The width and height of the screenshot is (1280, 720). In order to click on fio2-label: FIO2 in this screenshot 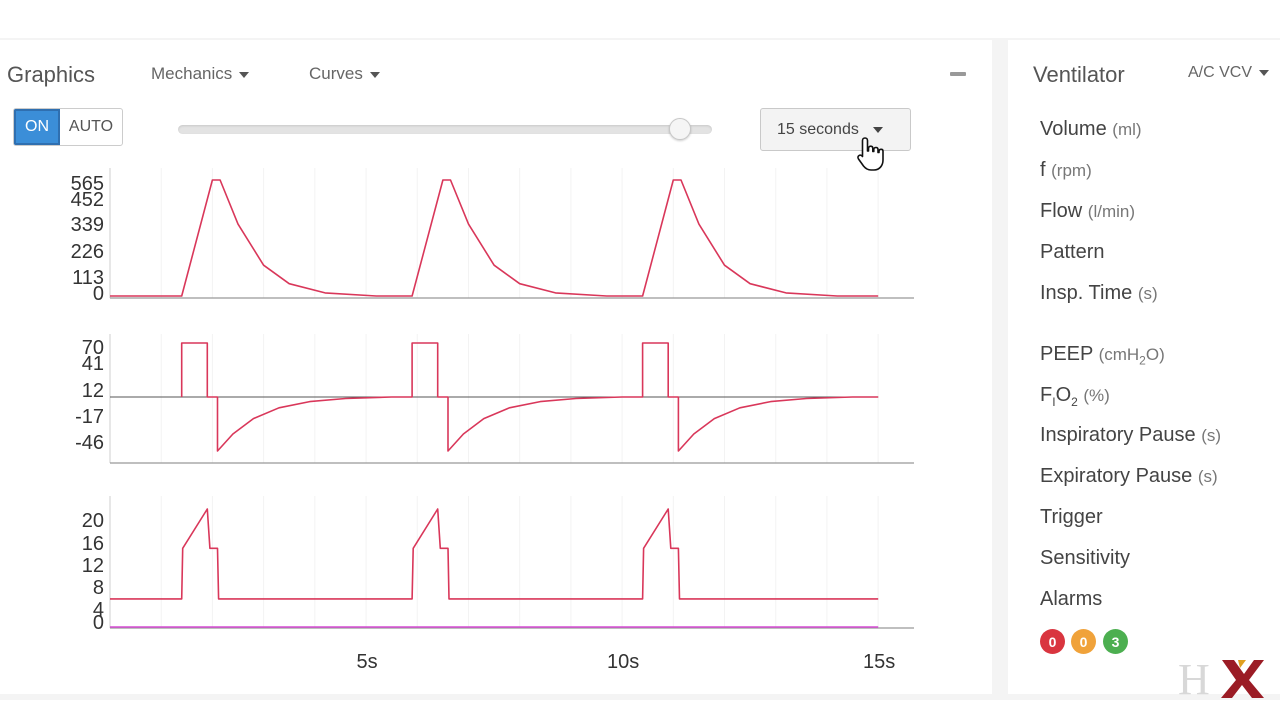, I will do `click(1059, 396)`.